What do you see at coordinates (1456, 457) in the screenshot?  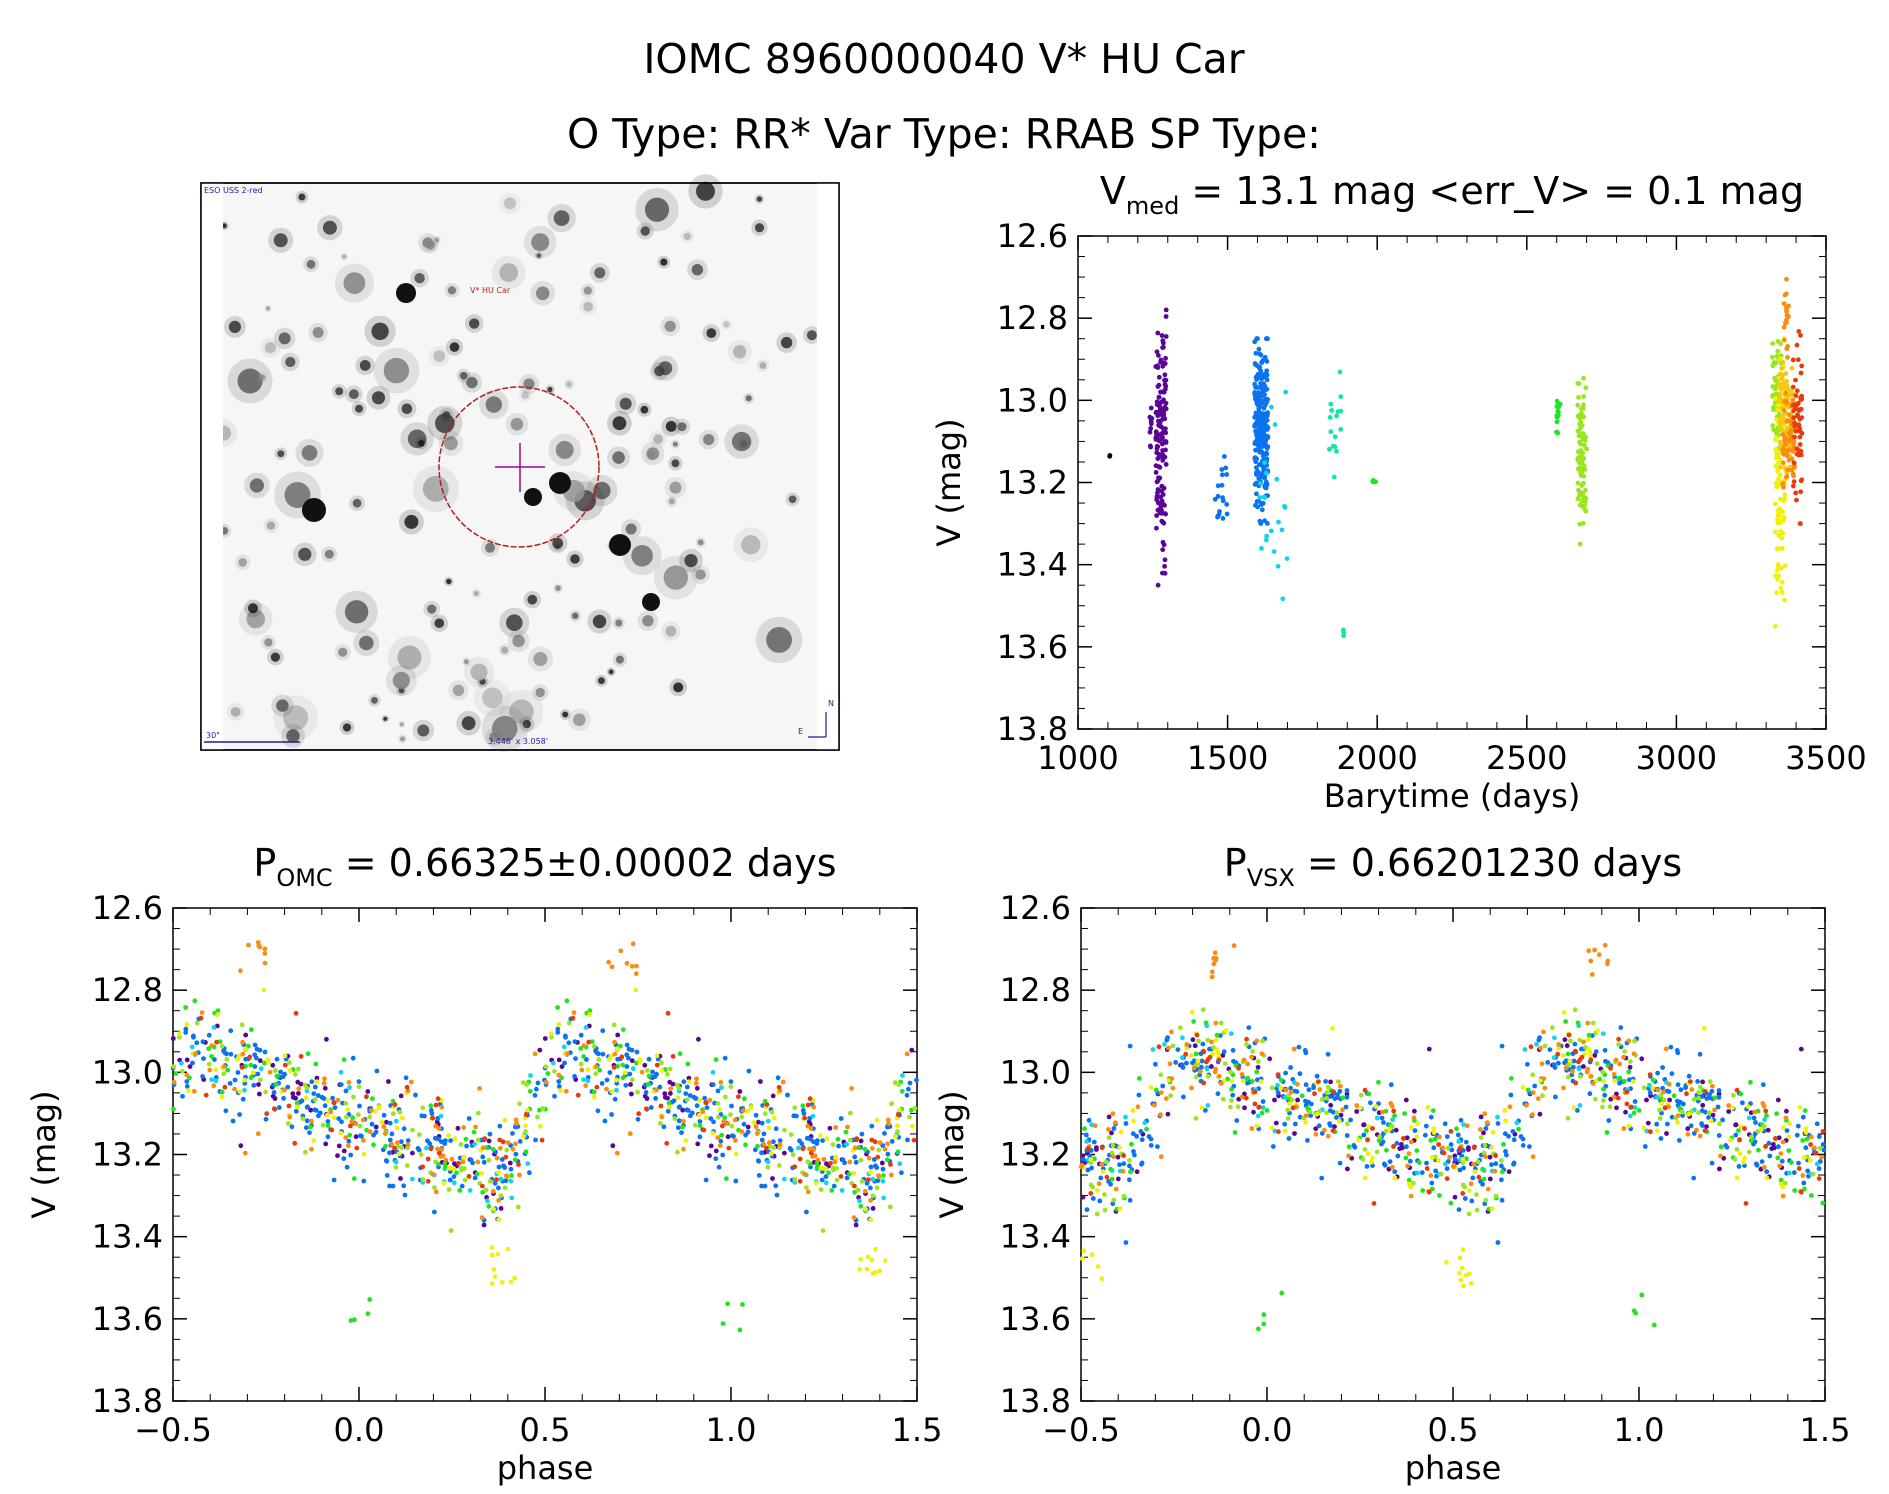 I see `data-points` at bounding box center [1456, 457].